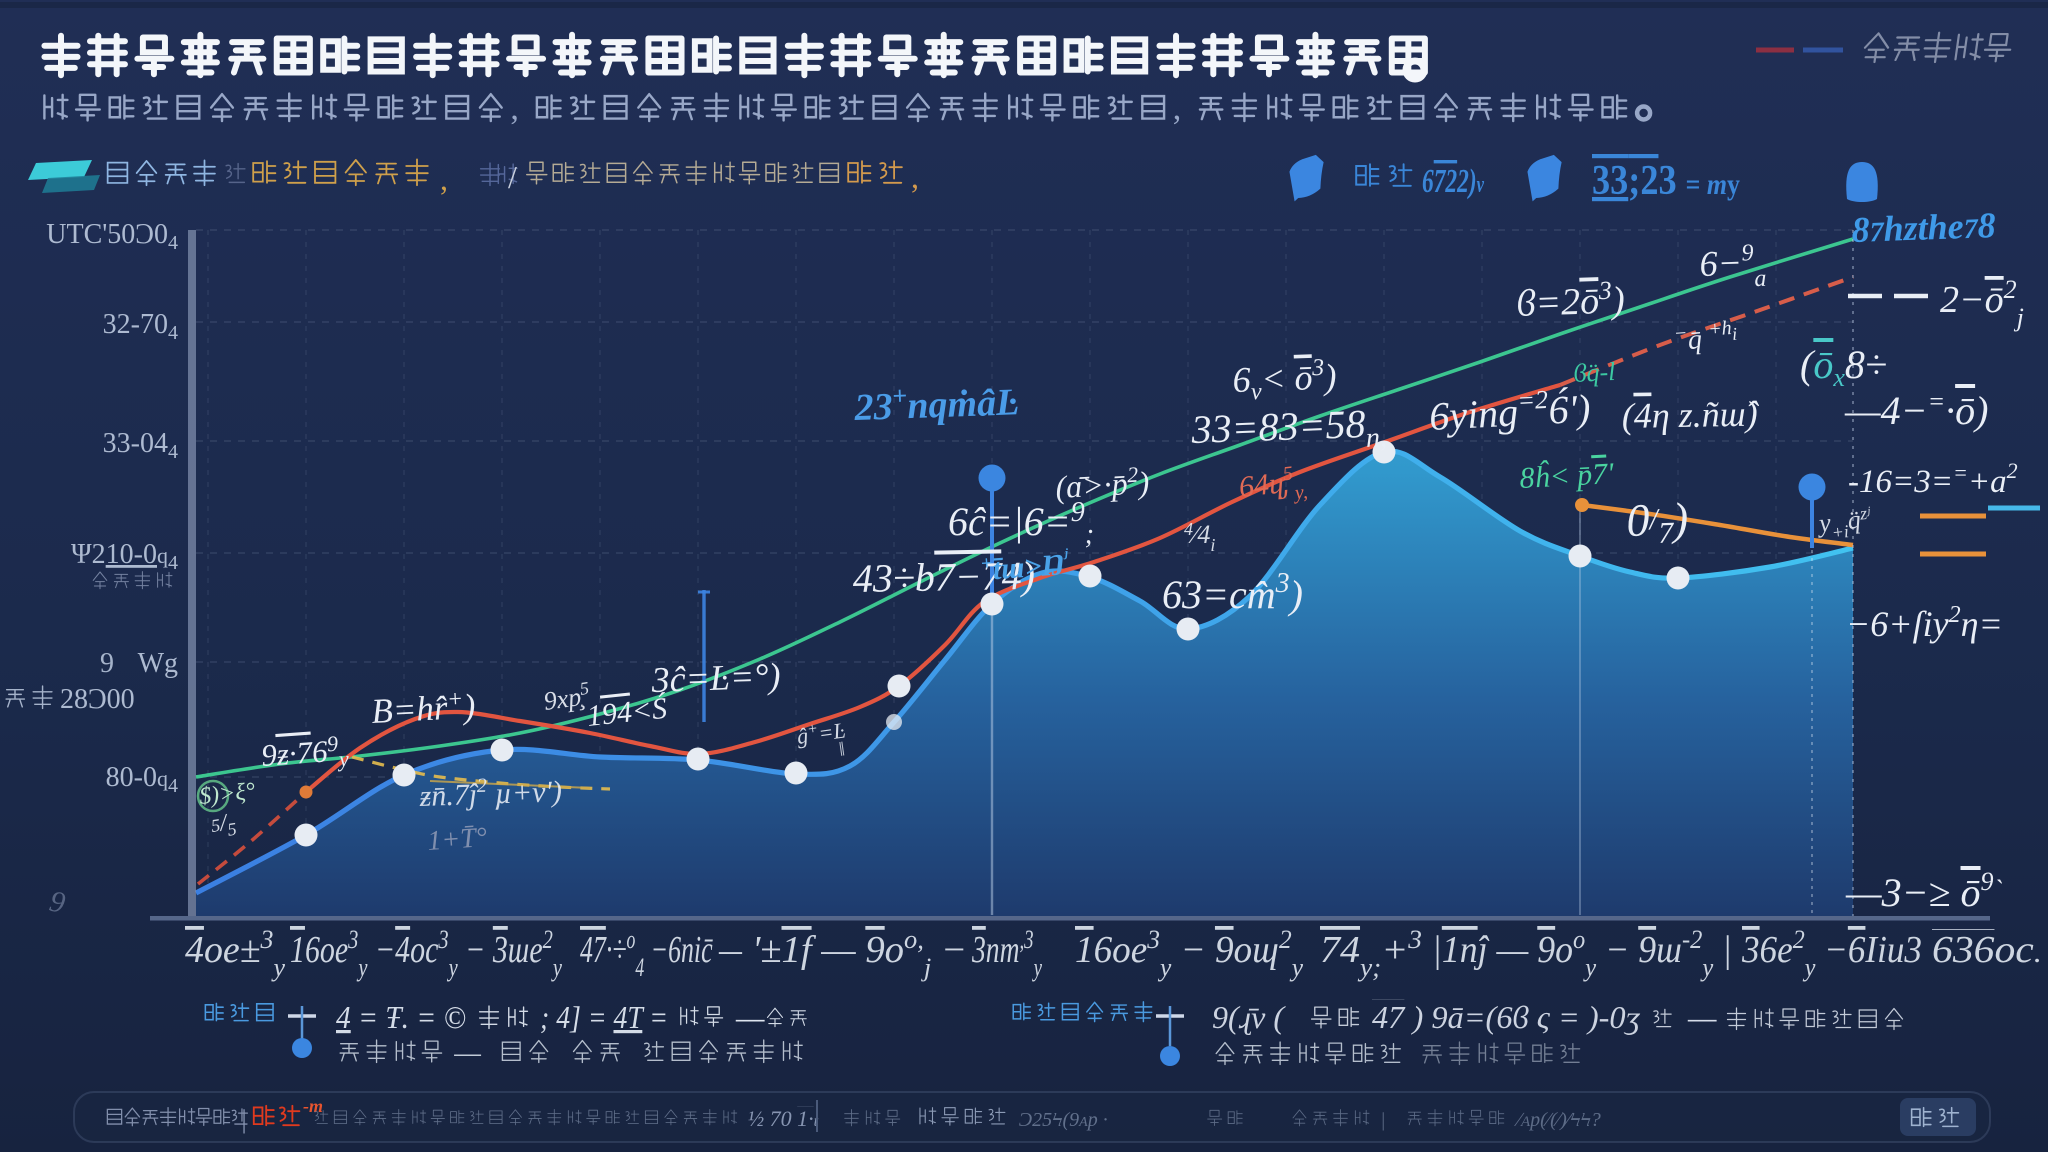  What do you see at coordinates (943, 577) in the screenshot?
I see `svg-text: 43÷b7−74)` at bounding box center [943, 577].